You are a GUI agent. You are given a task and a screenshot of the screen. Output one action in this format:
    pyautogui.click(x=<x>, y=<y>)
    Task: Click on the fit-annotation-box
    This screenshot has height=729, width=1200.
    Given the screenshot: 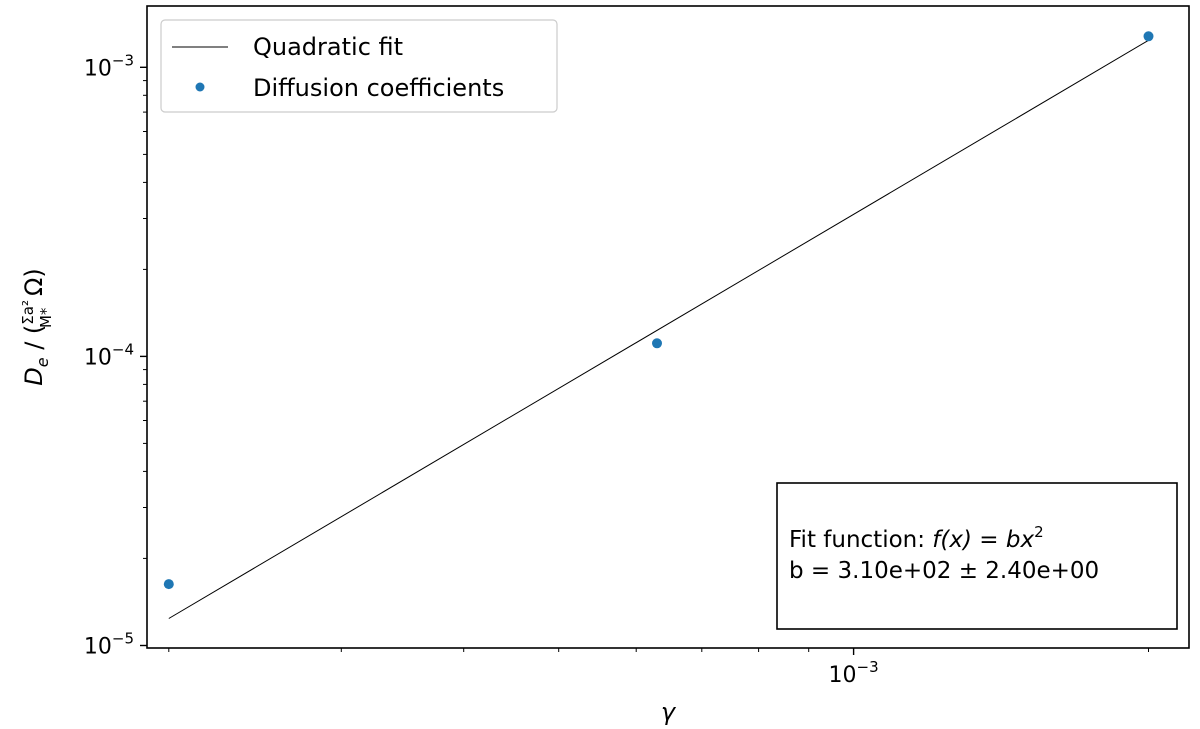 What is the action you would take?
    pyautogui.click(x=977, y=556)
    